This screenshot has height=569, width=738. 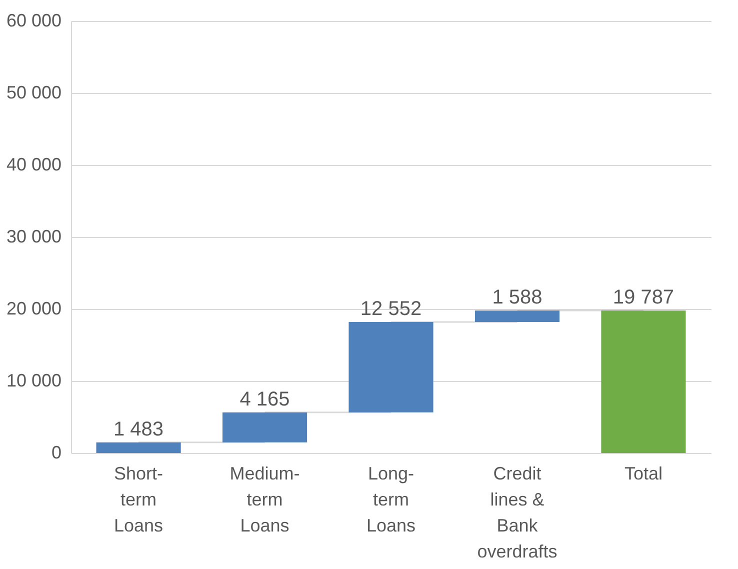 I want to click on data-label: 1 483, so click(x=139, y=429).